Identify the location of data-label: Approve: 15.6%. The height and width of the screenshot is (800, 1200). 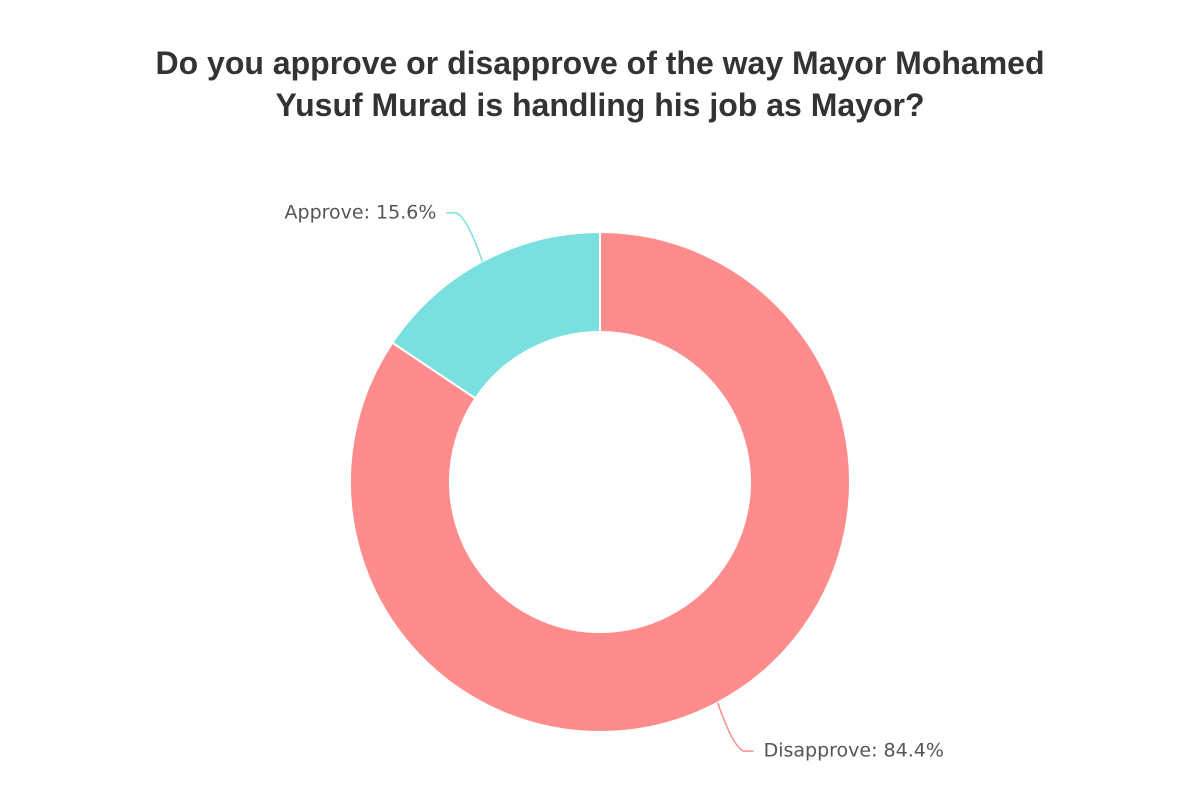
(361, 212).